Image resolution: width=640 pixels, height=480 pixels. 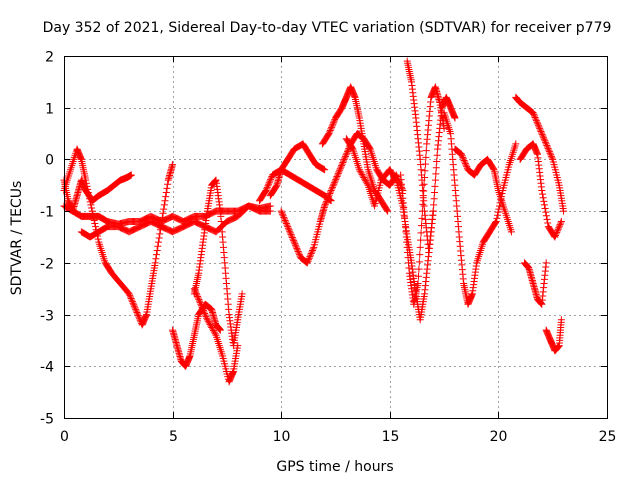 What do you see at coordinates (216, 335) in the screenshot?
I see `series-track-g` at bounding box center [216, 335].